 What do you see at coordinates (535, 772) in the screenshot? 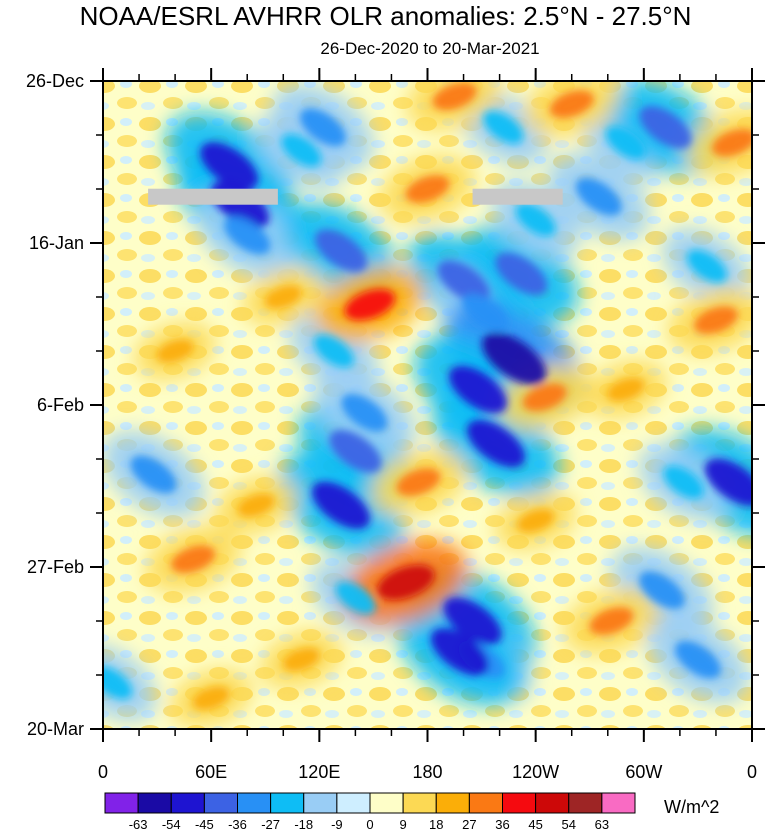
I see `x-tick-label: 120W` at bounding box center [535, 772].